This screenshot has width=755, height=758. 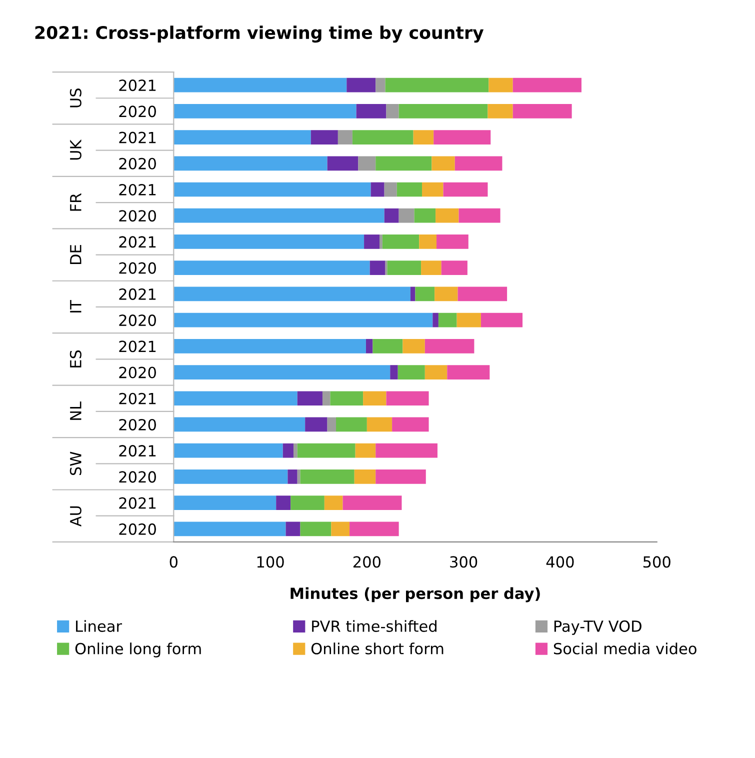 I want to click on text: US, so click(x=76, y=98).